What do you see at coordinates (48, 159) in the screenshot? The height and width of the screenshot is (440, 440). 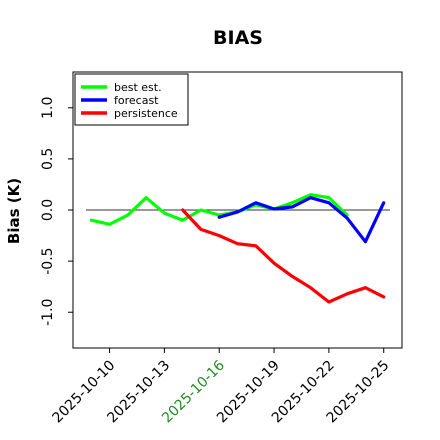 I see `y-tick-label: 0.5` at bounding box center [48, 159].